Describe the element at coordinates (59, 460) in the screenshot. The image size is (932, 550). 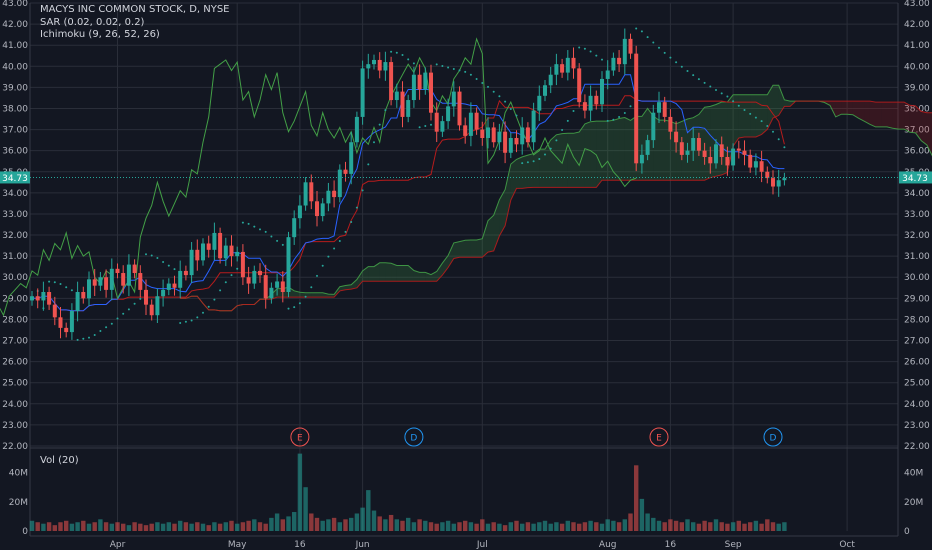
I see `volume-legend: Vol (20)` at that location.